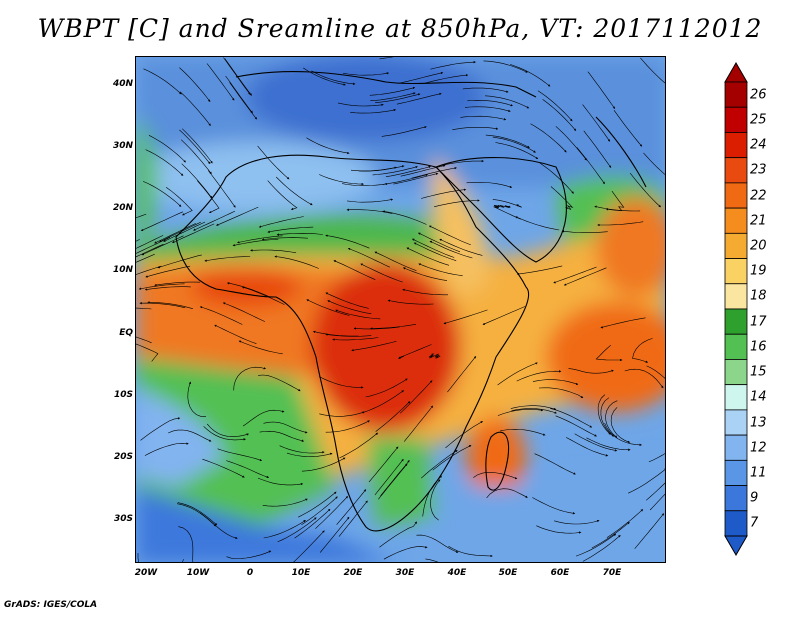 This screenshot has width=800, height=618. What do you see at coordinates (353, 573) in the screenshot?
I see `lon-label: 20E` at bounding box center [353, 573].